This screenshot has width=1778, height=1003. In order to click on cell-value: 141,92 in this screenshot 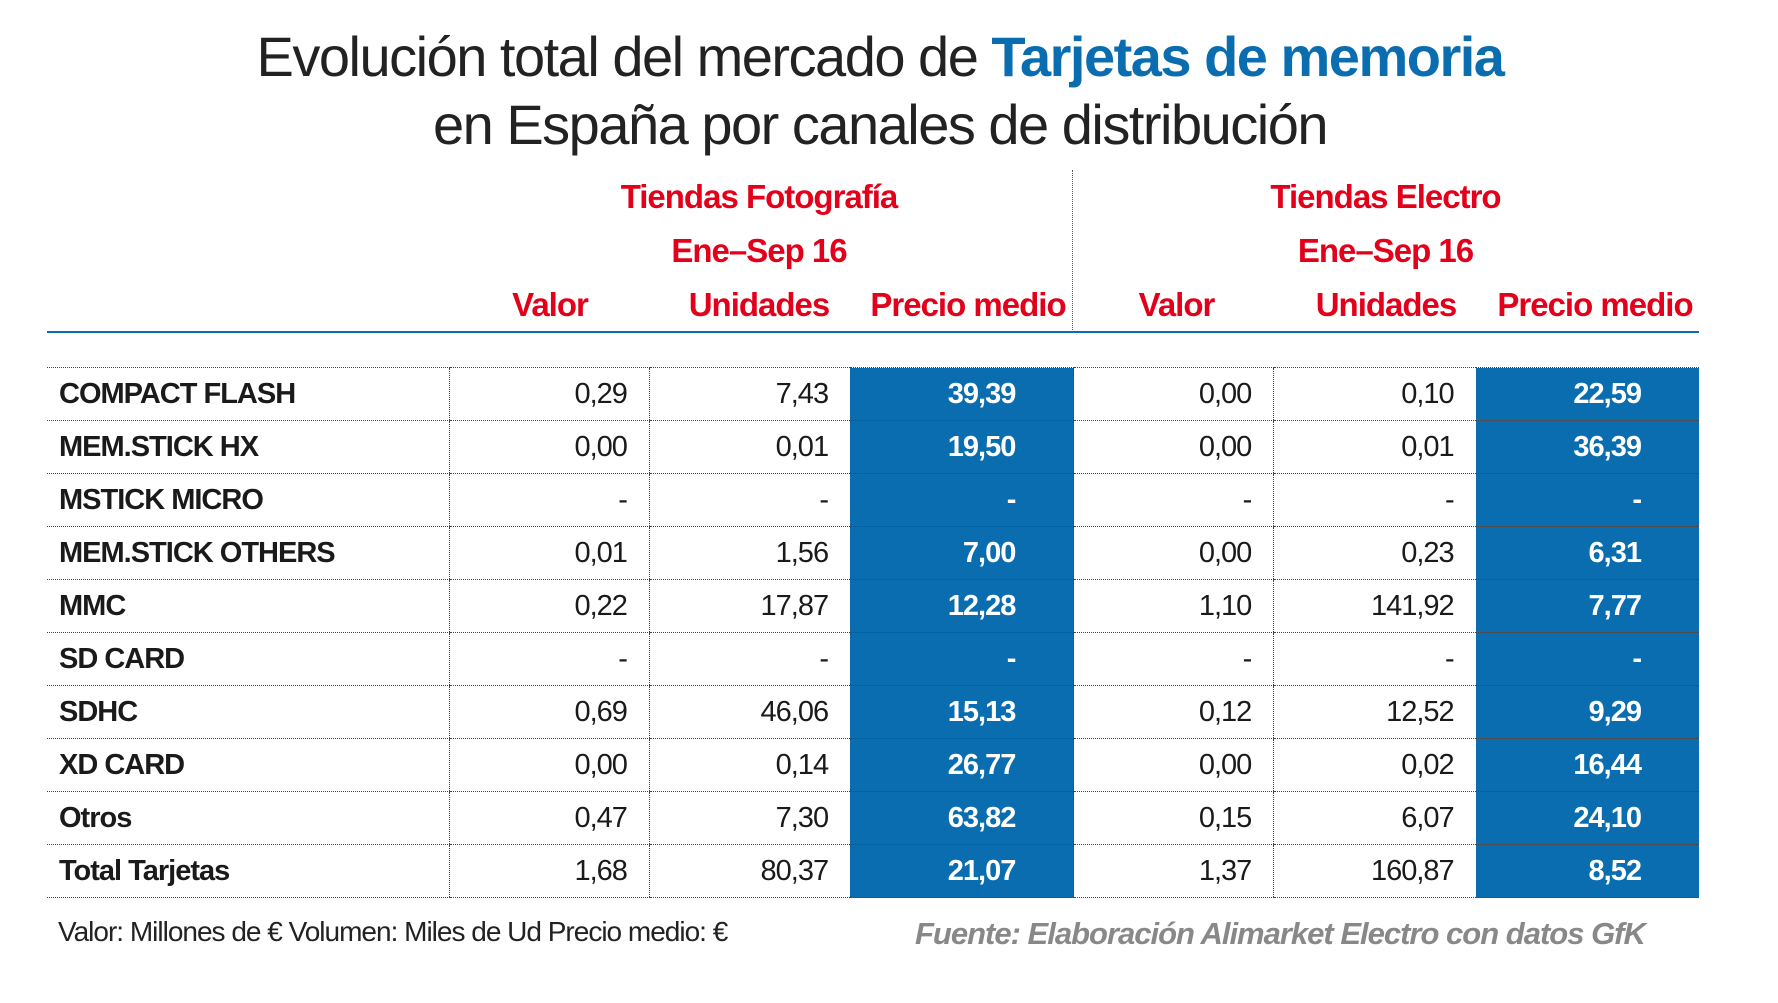, I will do `click(1374, 606)`.